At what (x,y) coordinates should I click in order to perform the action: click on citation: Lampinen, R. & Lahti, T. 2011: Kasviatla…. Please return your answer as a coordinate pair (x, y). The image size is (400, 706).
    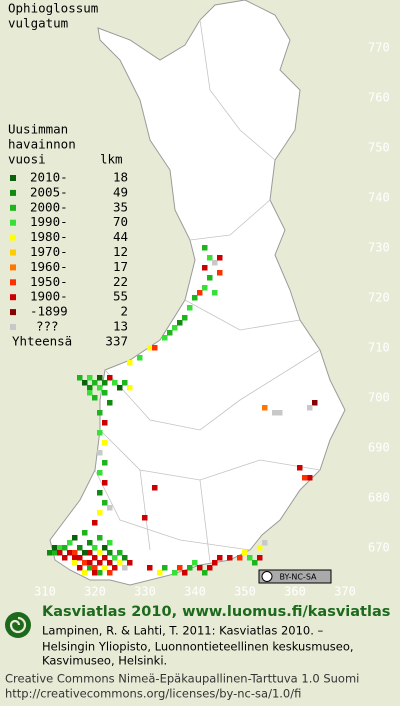
    Looking at the image, I should click on (183, 631).